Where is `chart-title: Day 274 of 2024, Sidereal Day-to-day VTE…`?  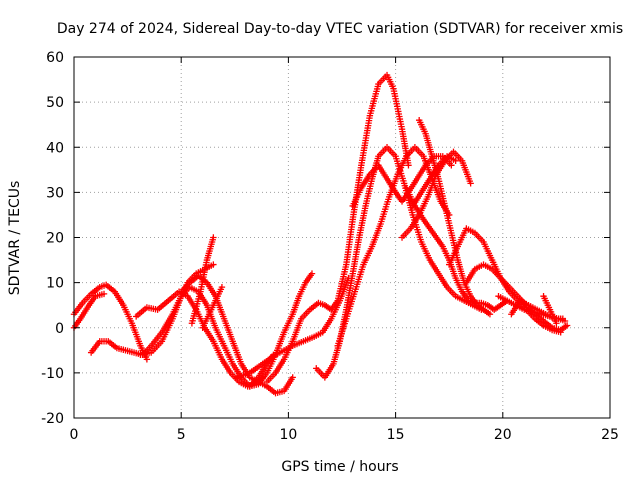
chart-title: Day 274 of 2024, Sidereal Day-to-day VTE… is located at coordinates (340, 29).